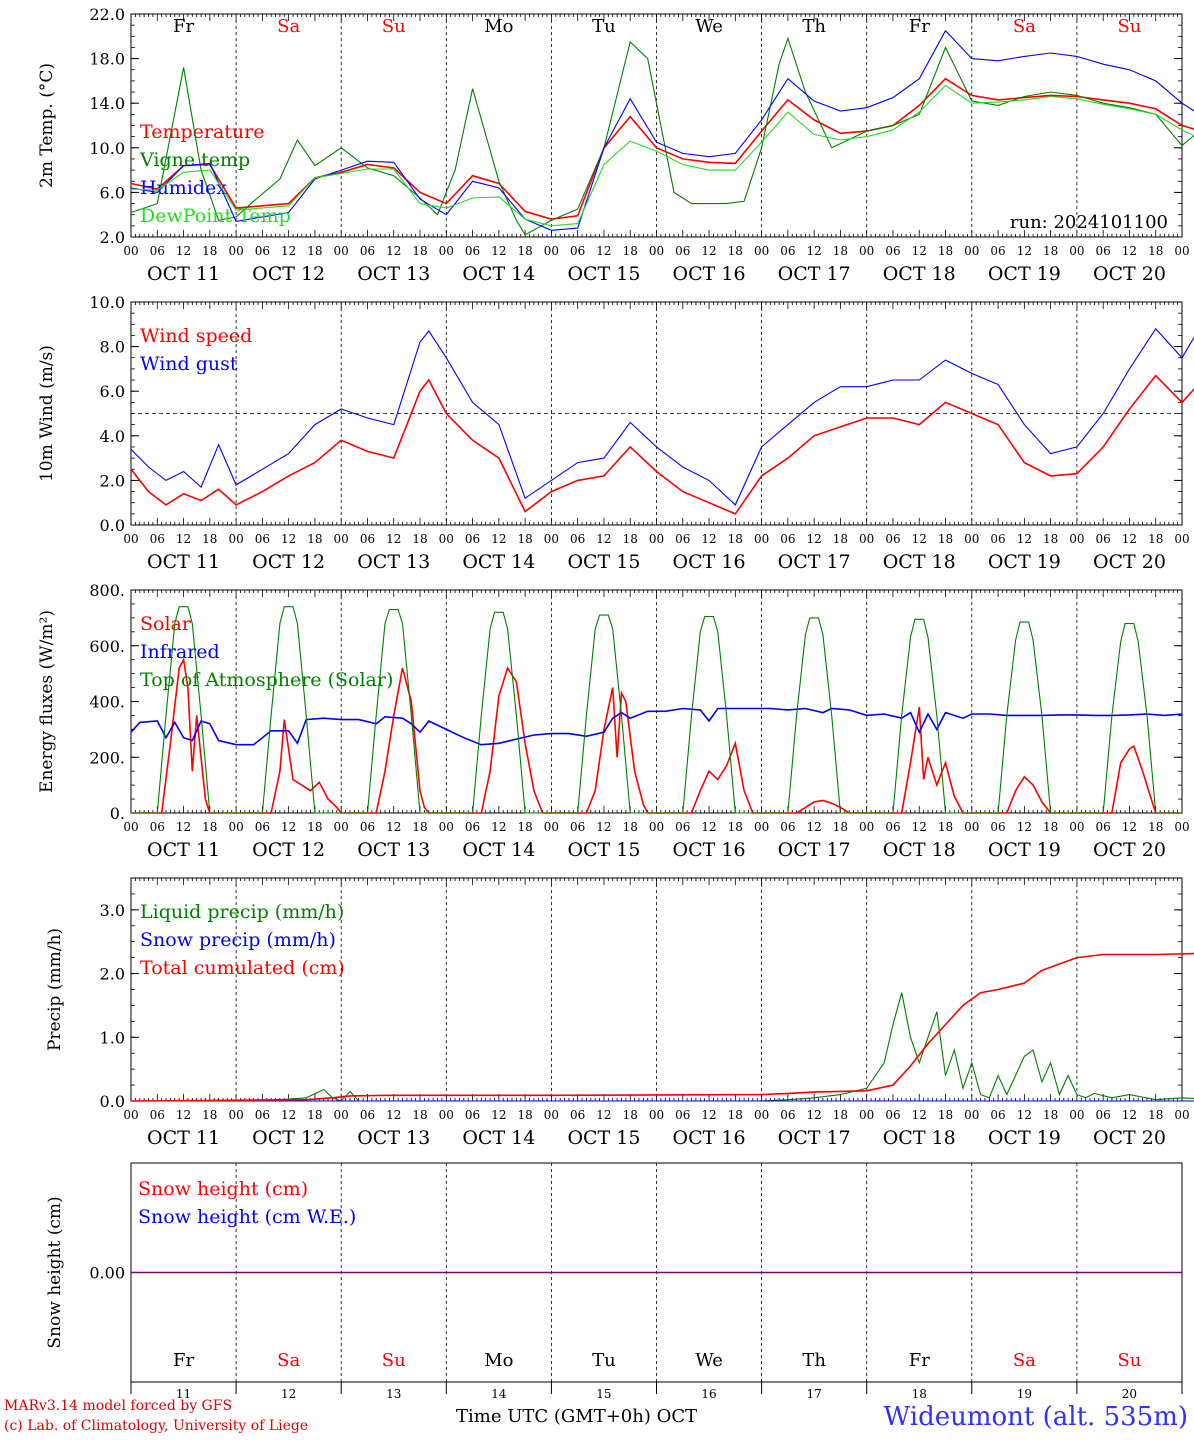  Describe the element at coordinates (498, 1360) in the screenshot. I see `weekday-label: Mo` at that location.